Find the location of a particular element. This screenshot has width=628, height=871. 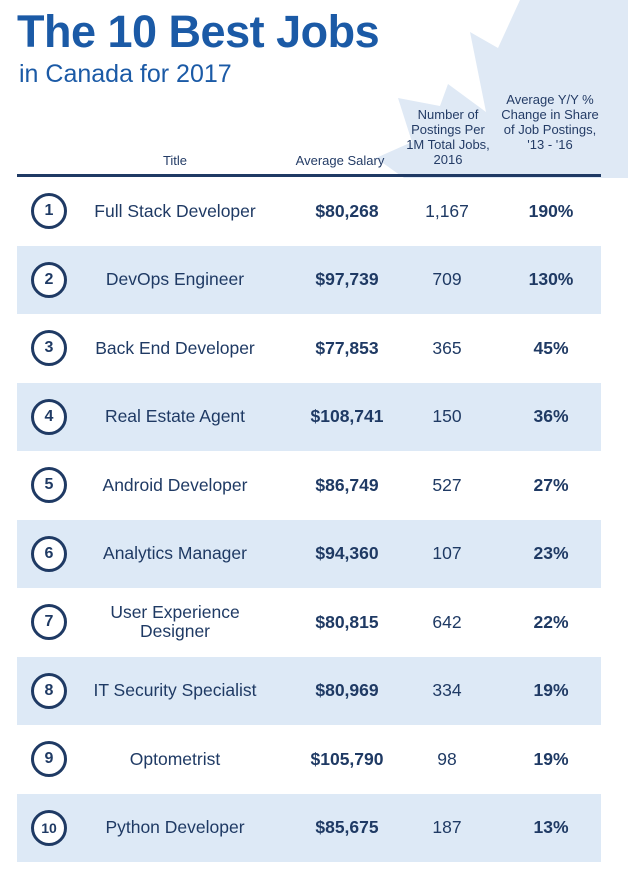

job-title-cell: IT Security Specialist is located at coordinates (175, 690).